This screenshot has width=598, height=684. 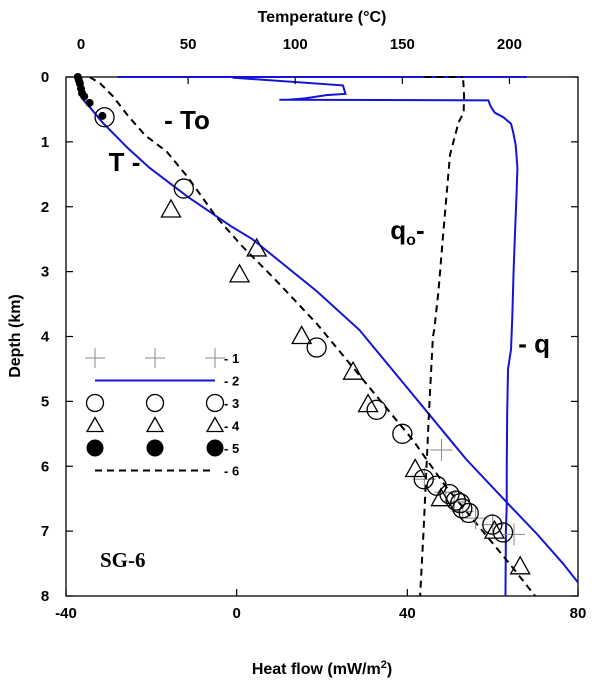 I want to click on bottom-axis-title: Heat flow (mW/m2), so click(x=322, y=668).